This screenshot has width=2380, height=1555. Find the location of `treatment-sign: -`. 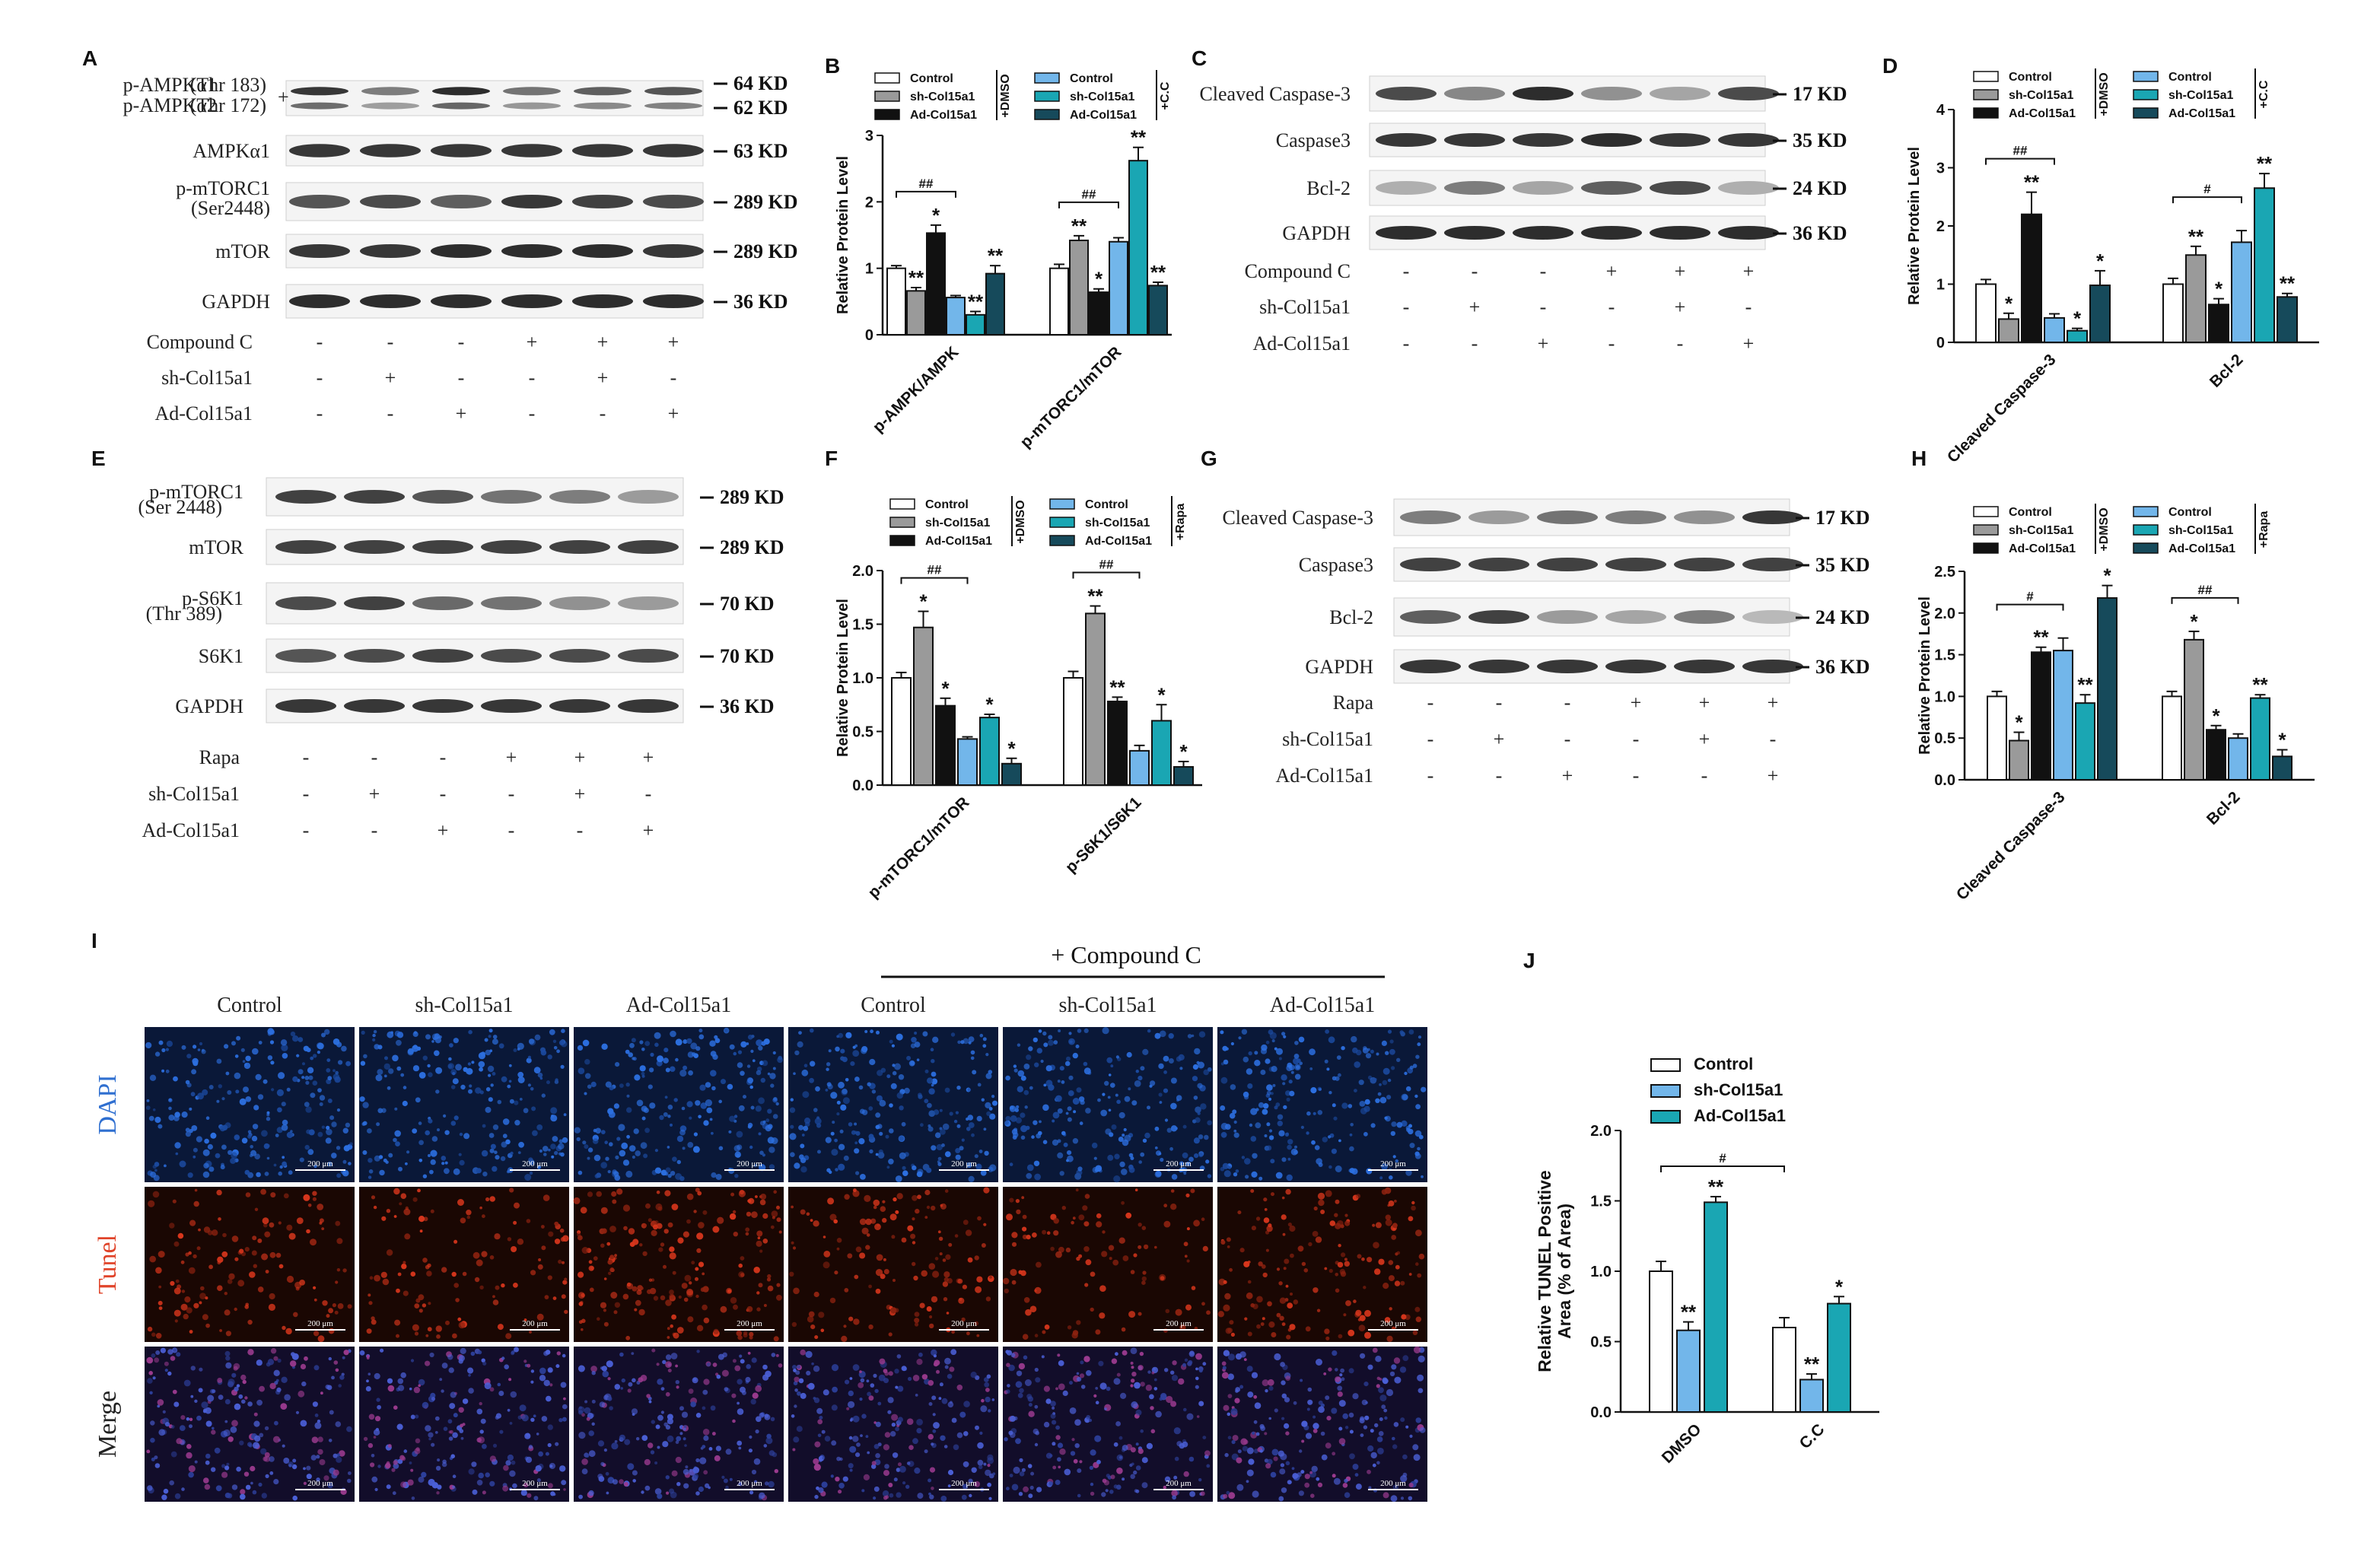

treatment-sign: - is located at coordinates (320, 378).